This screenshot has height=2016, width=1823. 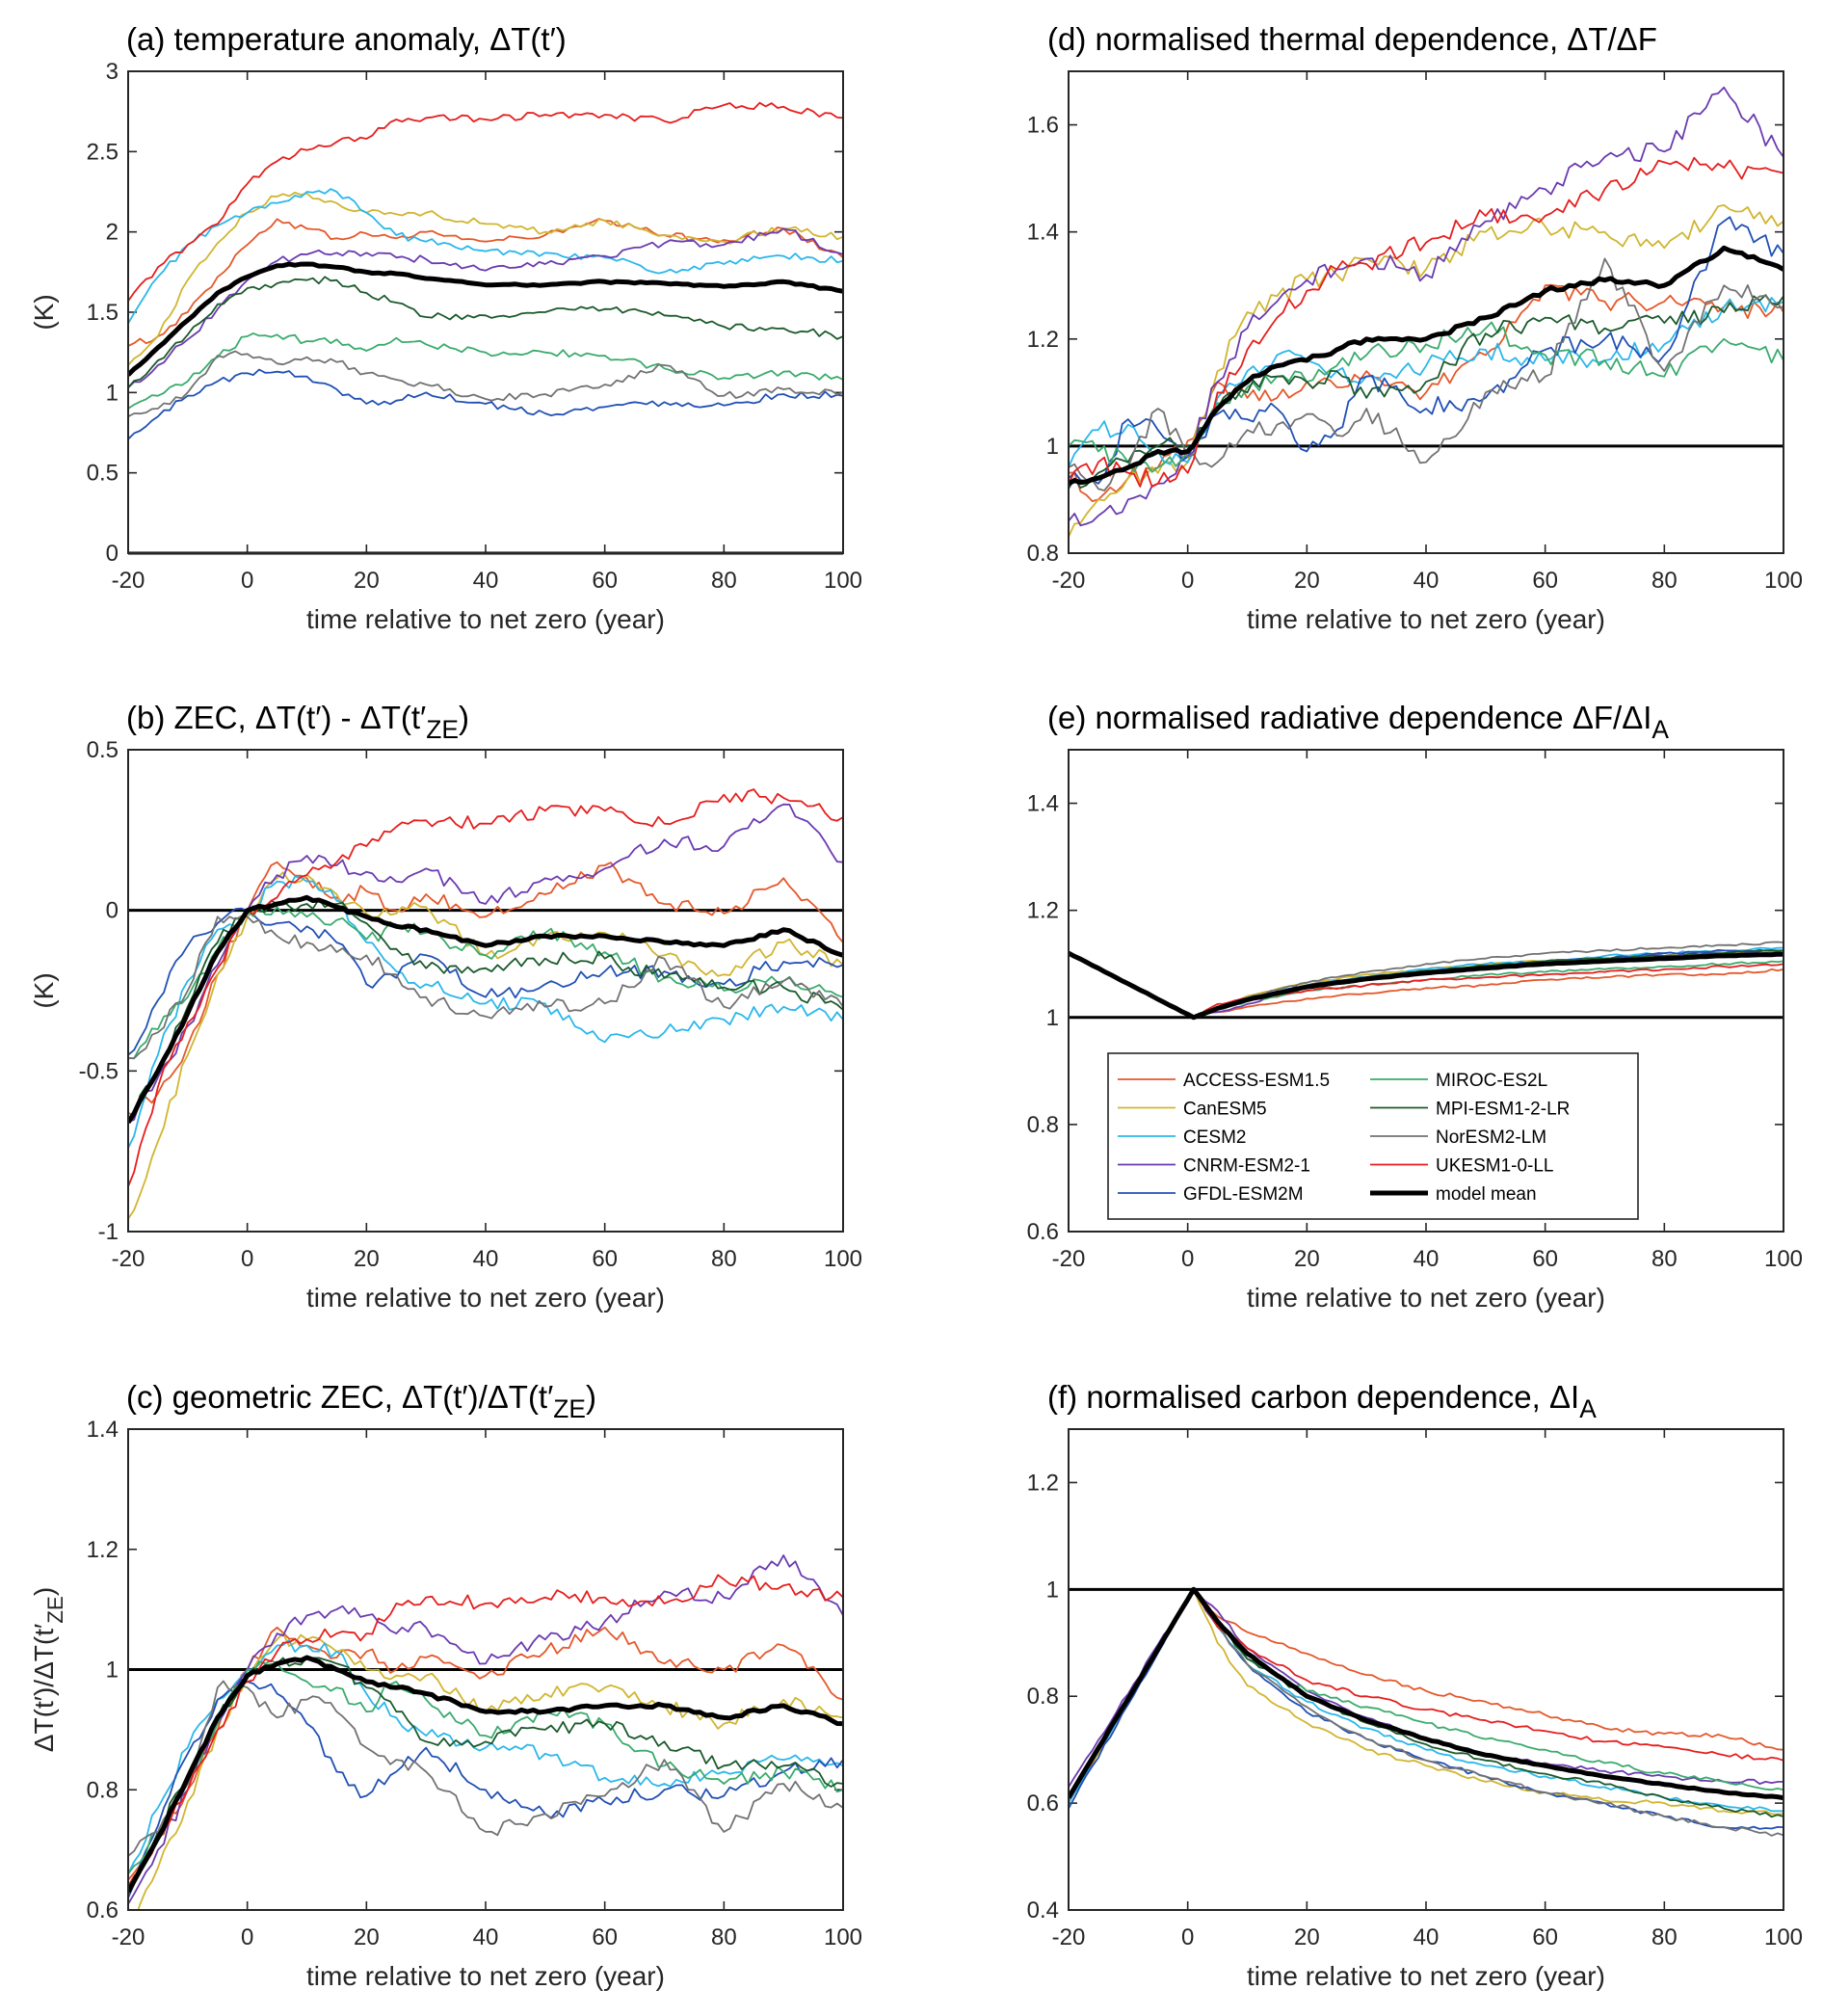 What do you see at coordinates (103, 1430) in the screenshot?
I see `y-tick-label: 1.4` at bounding box center [103, 1430].